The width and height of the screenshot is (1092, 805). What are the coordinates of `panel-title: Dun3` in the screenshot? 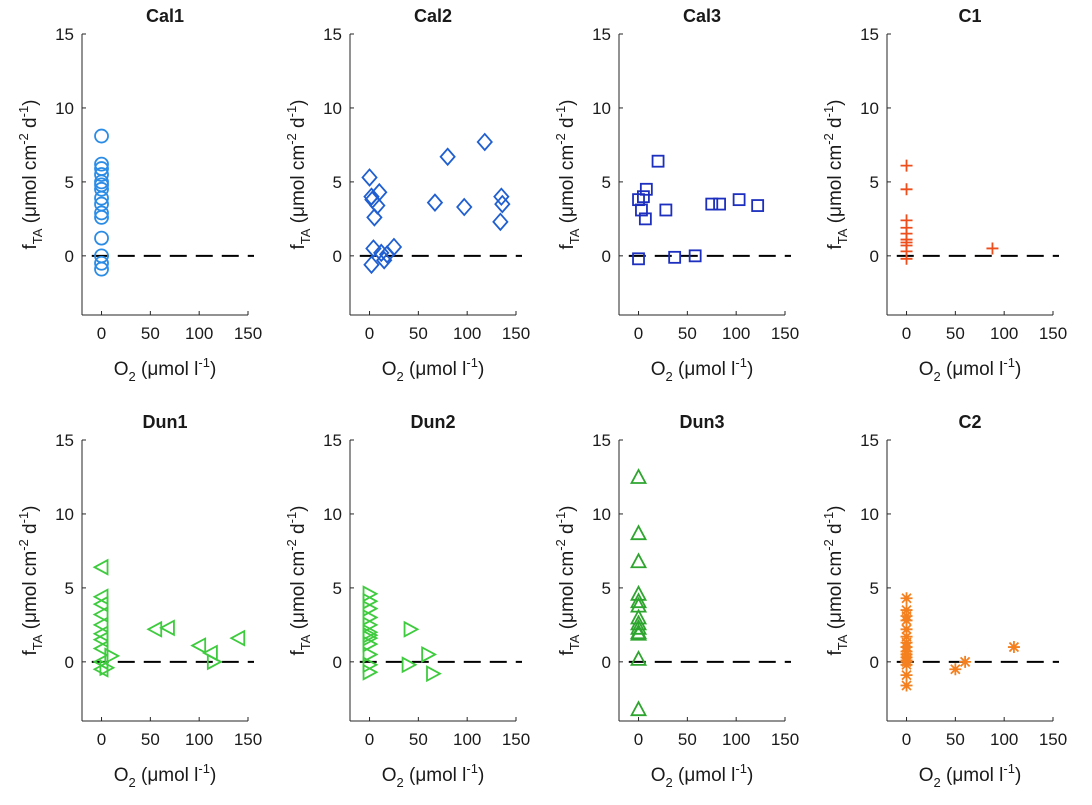 It's located at (702, 422).